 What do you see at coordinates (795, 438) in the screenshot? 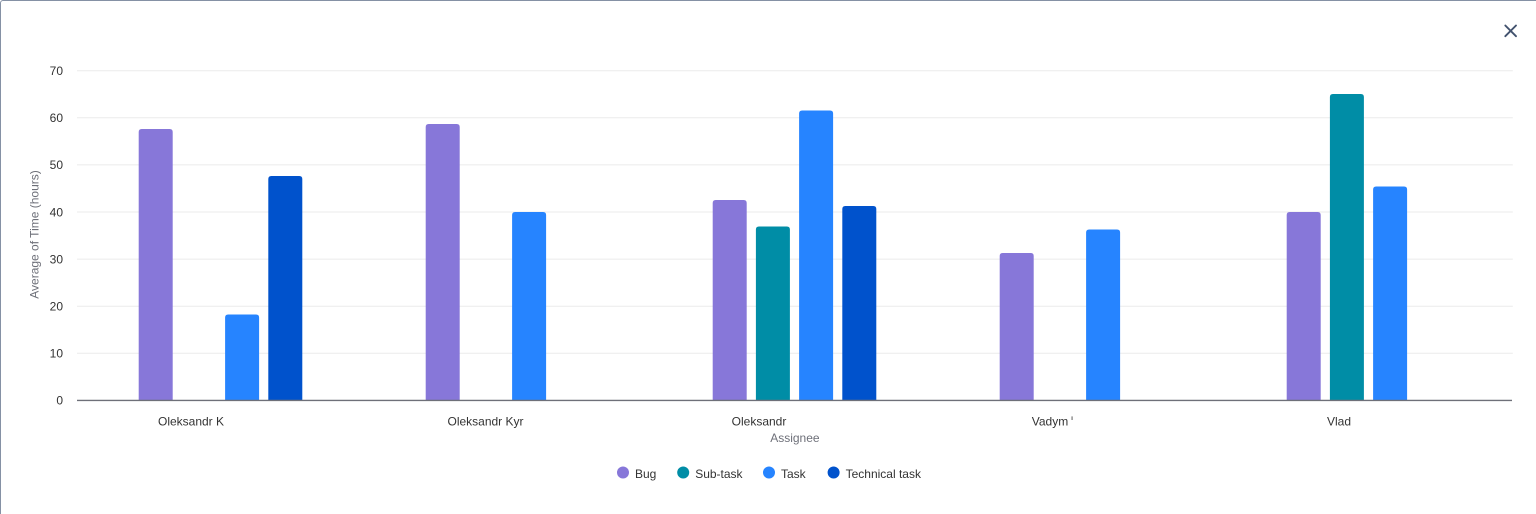
I see `svg-text: Assignee` at bounding box center [795, 438].